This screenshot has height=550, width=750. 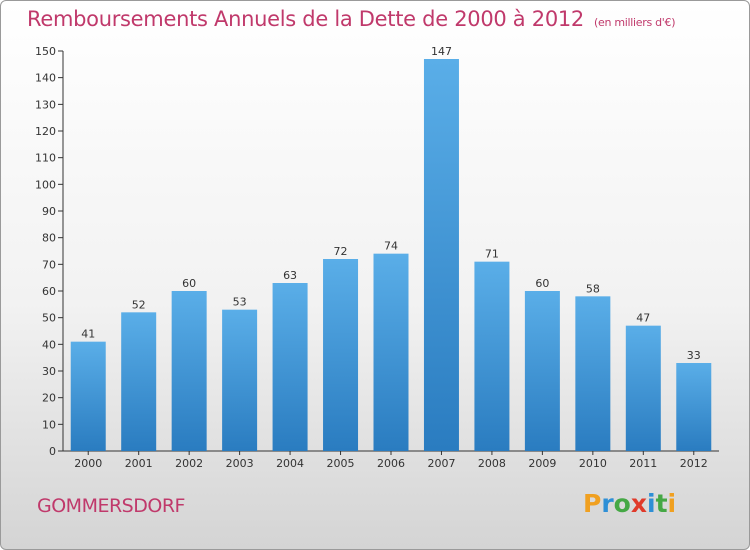 I want to click on y-tick-label: 130, so click(x=45, y=104).